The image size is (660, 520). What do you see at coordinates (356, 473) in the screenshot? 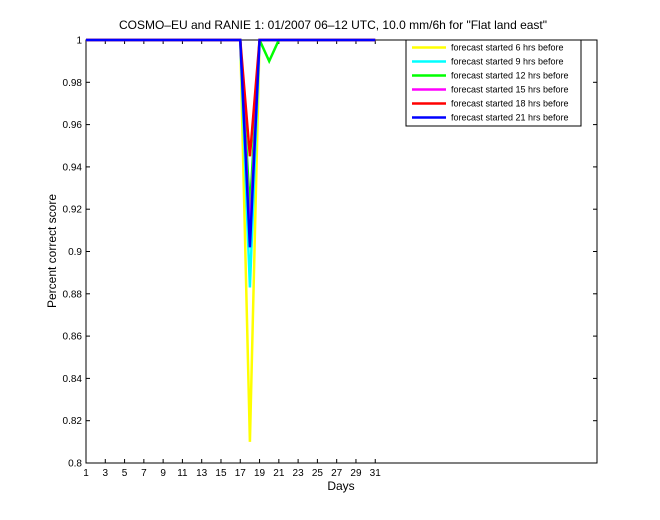
I see `x-tick-label: 29` at bounding box center [356, 473].